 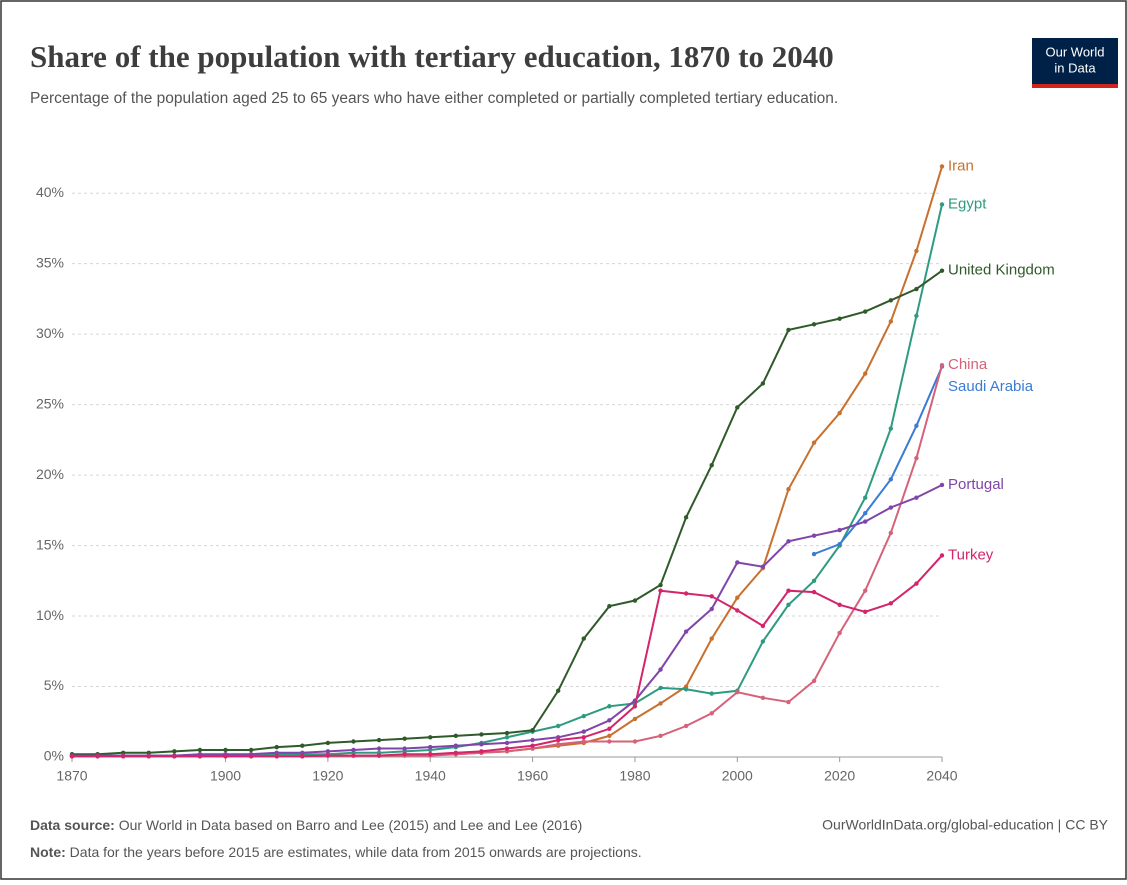 What do you see at coordinates (50, 262) in the screenshot?
I see `y-tick-label: 35%` at bounding box center [50, 262].